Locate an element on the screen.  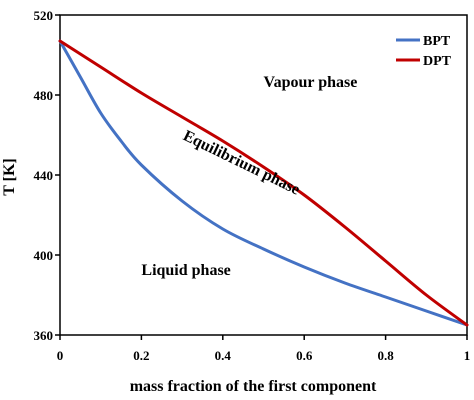
y-axis-title: T [K] is located at coordinates (9, 176).